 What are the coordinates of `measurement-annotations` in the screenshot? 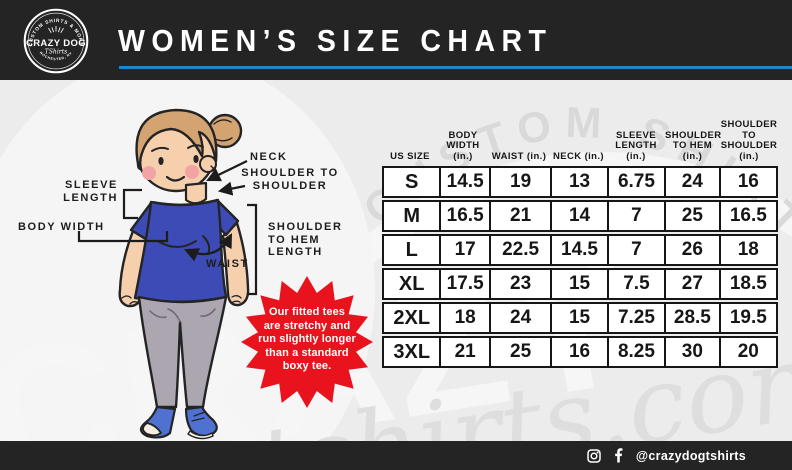 It's located at (167, 228).